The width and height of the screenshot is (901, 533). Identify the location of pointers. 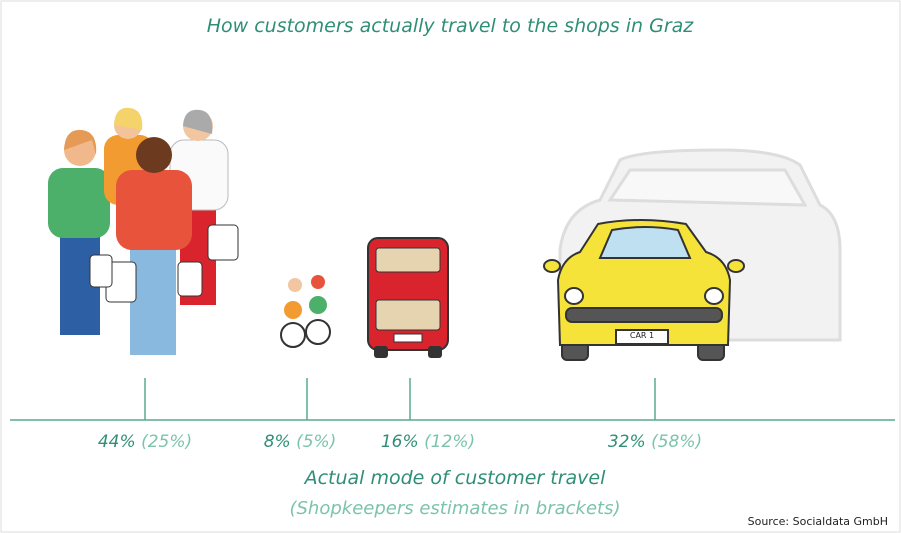
(400, 399).